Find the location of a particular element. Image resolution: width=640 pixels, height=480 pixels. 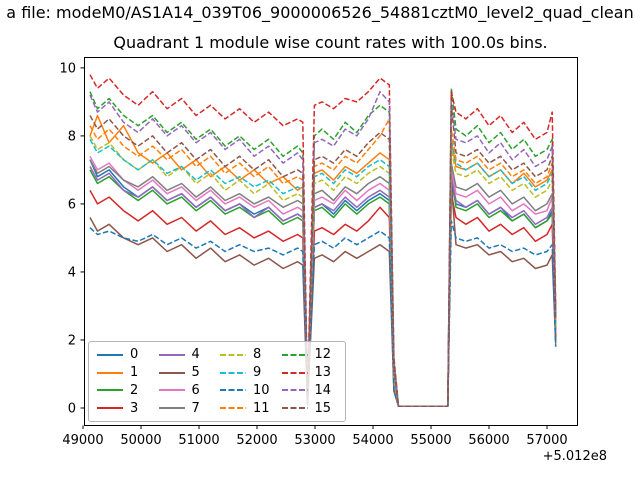

legend-label: 8 is located at coordinates (257, 355).